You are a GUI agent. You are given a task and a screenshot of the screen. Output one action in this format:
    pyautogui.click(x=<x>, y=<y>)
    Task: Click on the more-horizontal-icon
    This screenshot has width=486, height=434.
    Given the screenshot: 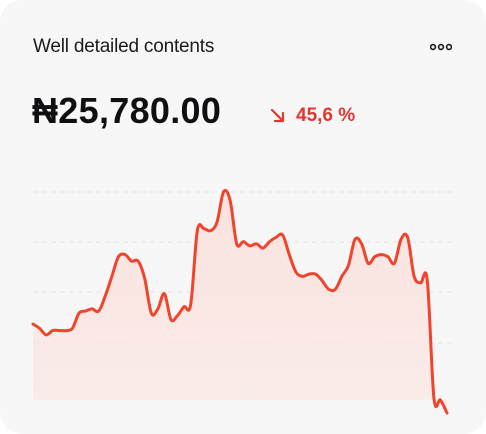 What is the action you would take?
    pyautogui.click(x=441, y=47)
    